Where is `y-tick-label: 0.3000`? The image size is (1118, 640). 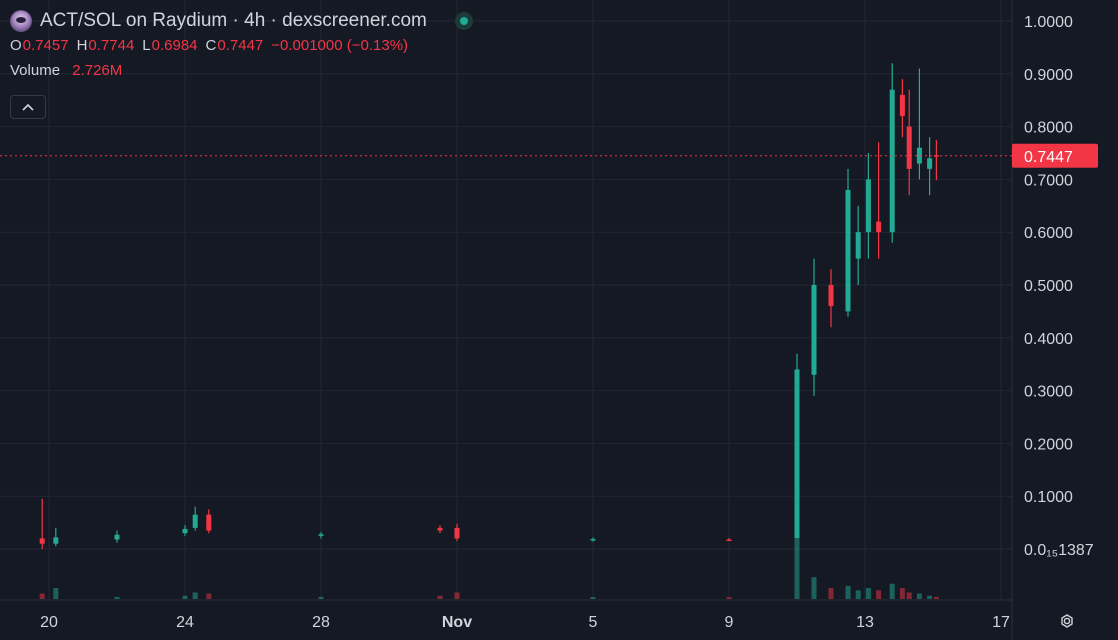
y-tick-label: 0.3000 is located at coordinates (1048, 392).